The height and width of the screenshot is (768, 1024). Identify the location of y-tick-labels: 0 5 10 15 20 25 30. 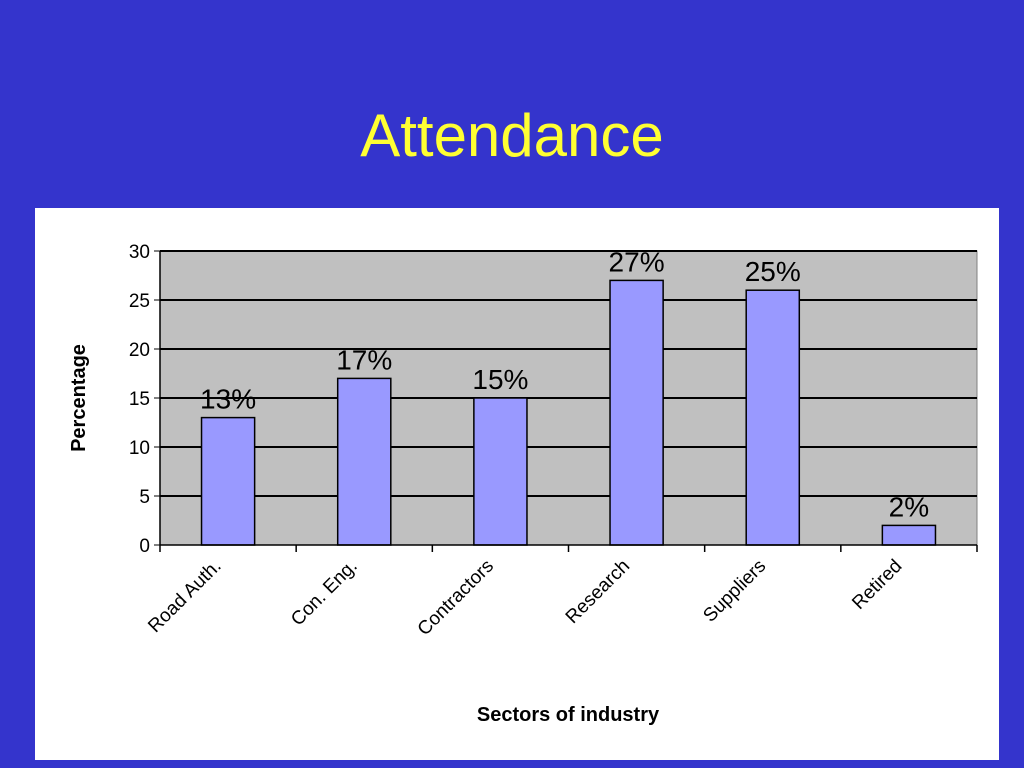
(139, 399).